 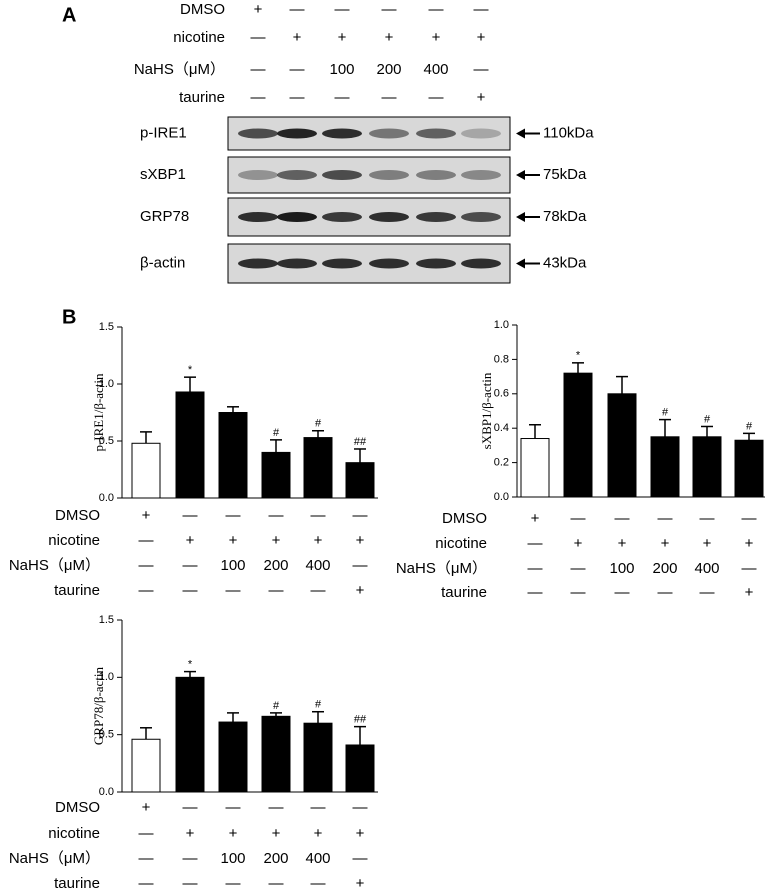 I want to click on y-tick-label: 1.0, so click(x=106, y=384).